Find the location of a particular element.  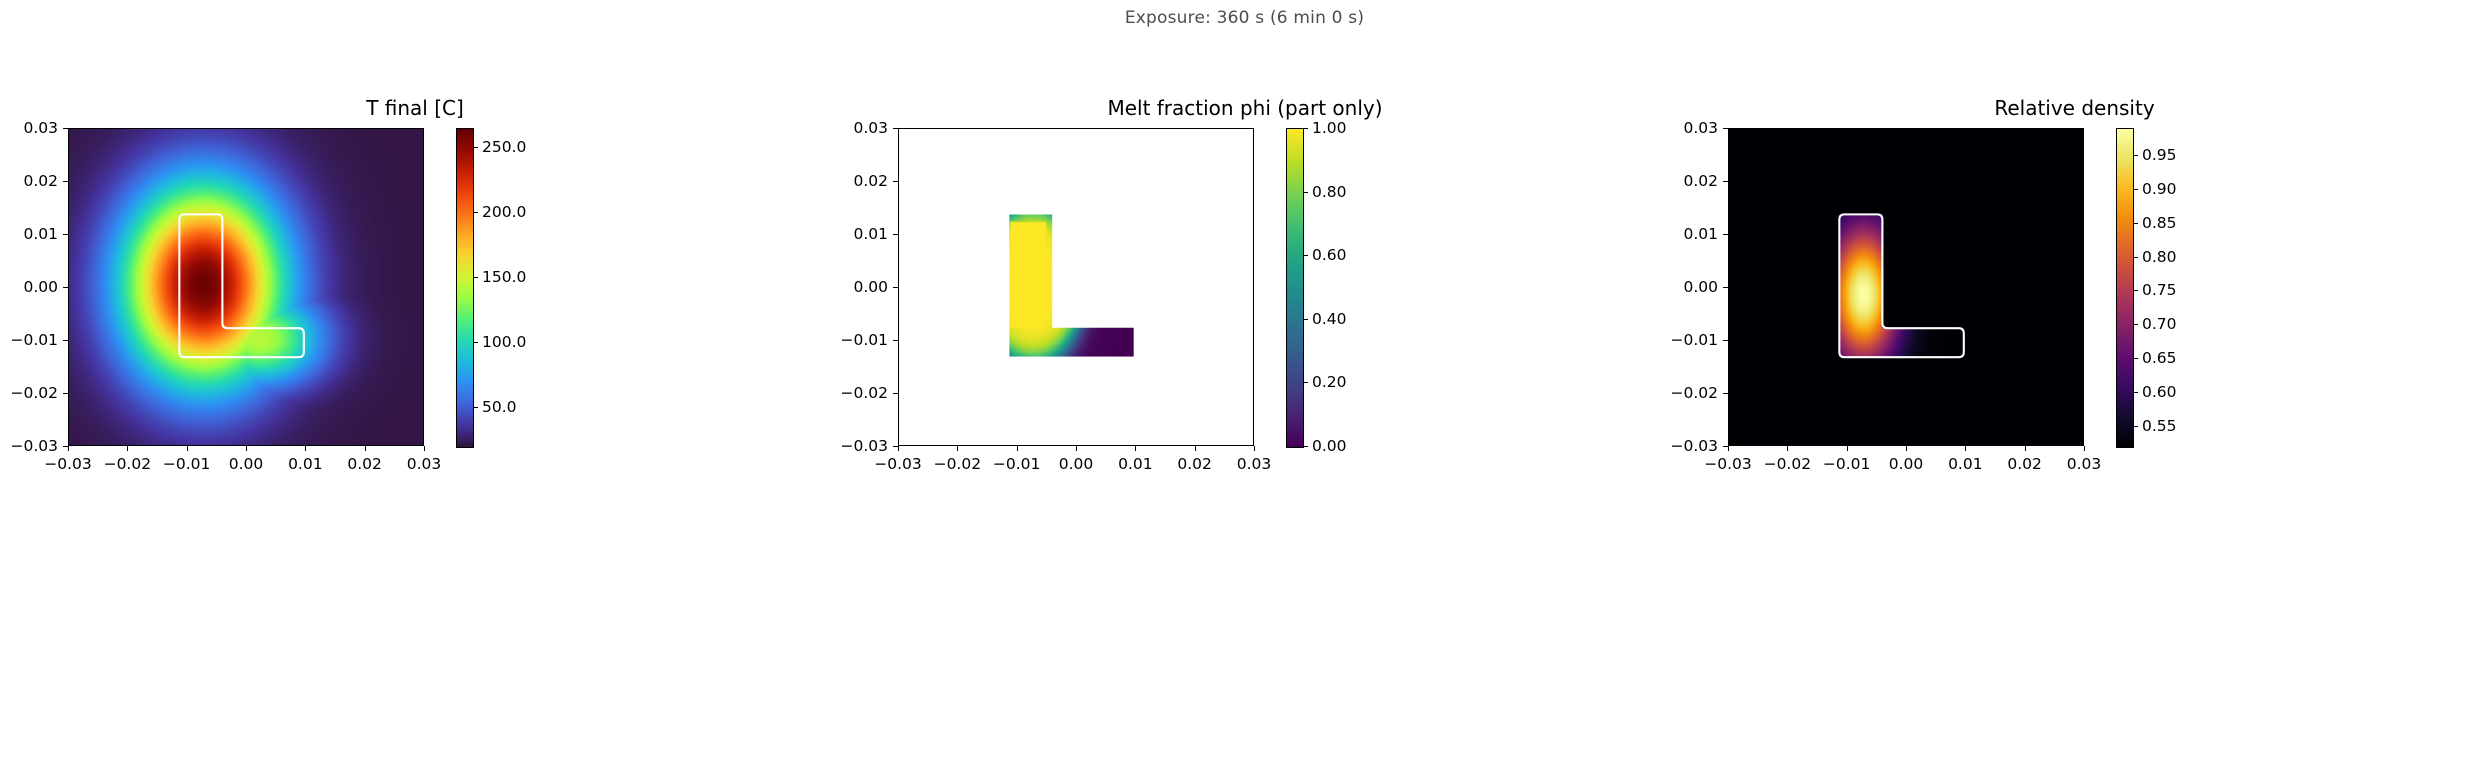

heatmap-t-final is located at coordinates (246, 287).